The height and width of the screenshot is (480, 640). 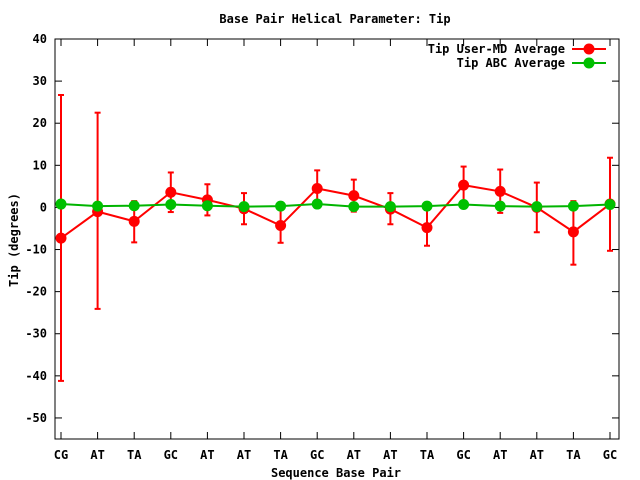 What do you see at coordinates (496, 49) in the screenshot?
I see `legend-label: Tip User-MD Average` at bounding box center [496, 49].